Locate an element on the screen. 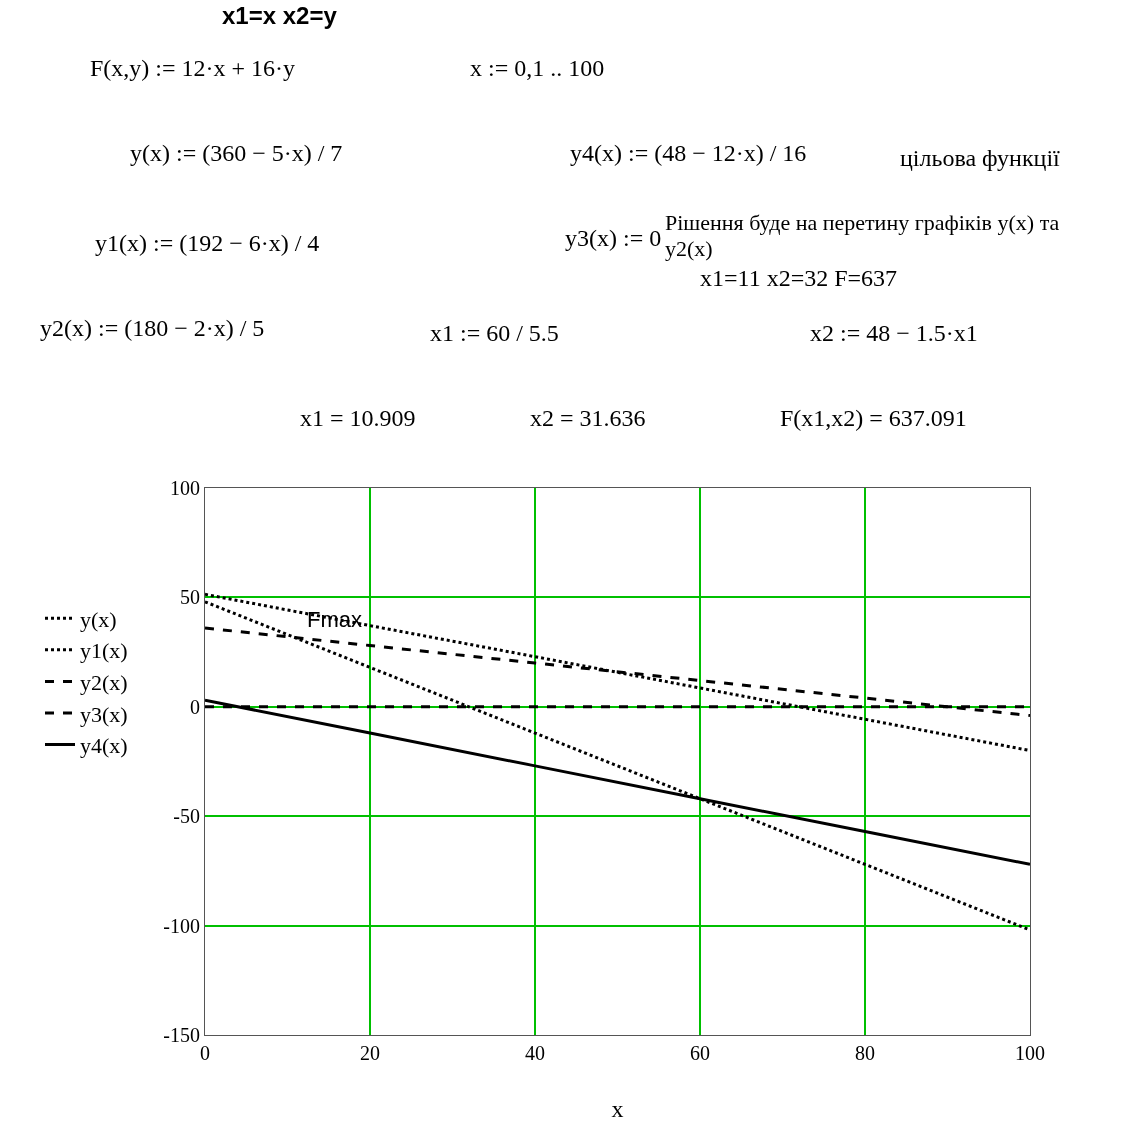  text: x1=x x2=y is located at coordinates (279, 16).